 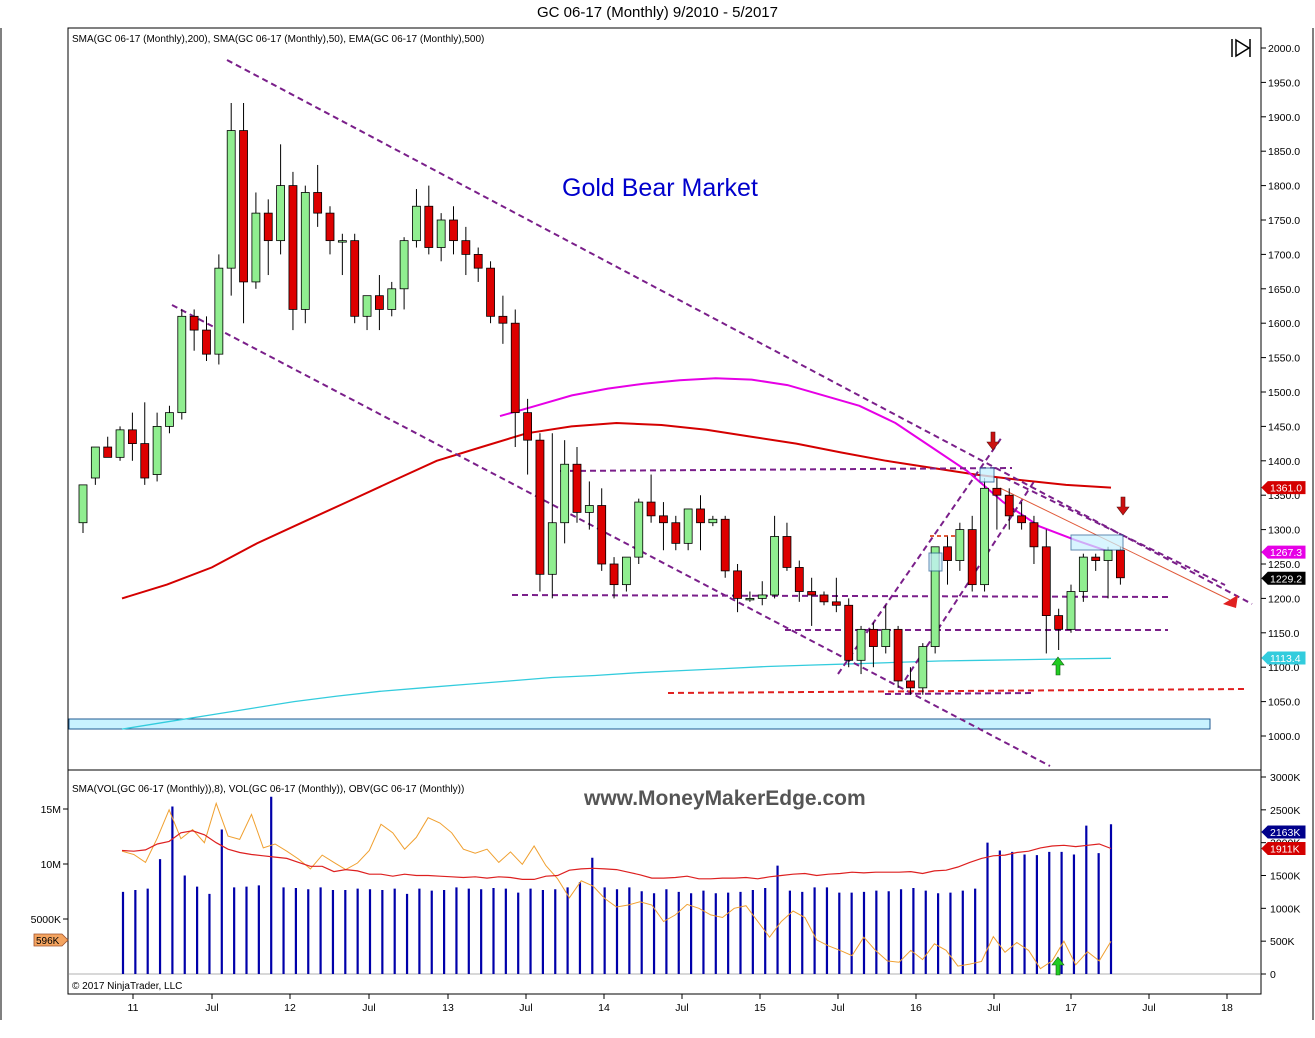 What do you see at coordinates (1284, 118) in the screenshot?
I see `price-axis-label: 1900.0` at bounding box center [1284, 118].